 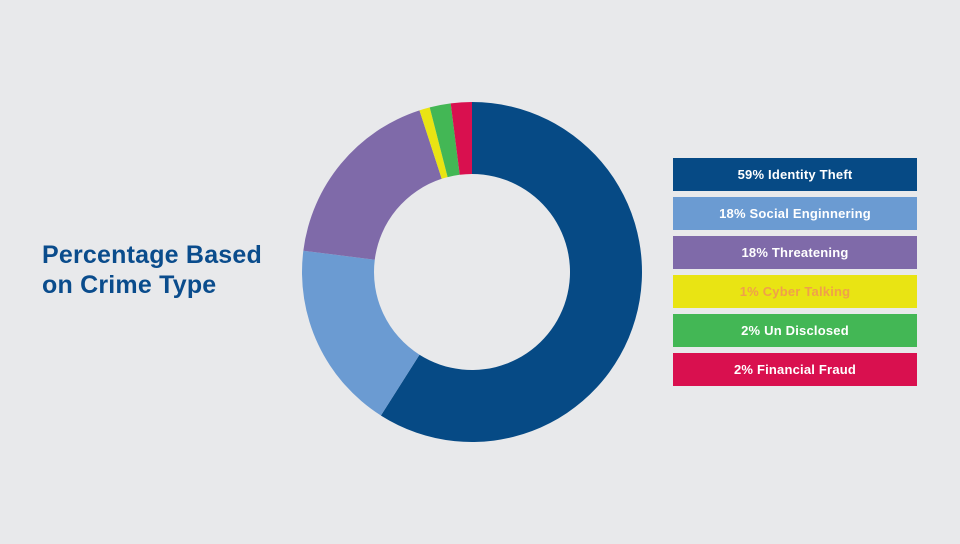 What do you see at coordinates (172, 270) in the screenshot?
I see `chart-title: Percentage Based on Crime Type` at bounding box center [172, 270].